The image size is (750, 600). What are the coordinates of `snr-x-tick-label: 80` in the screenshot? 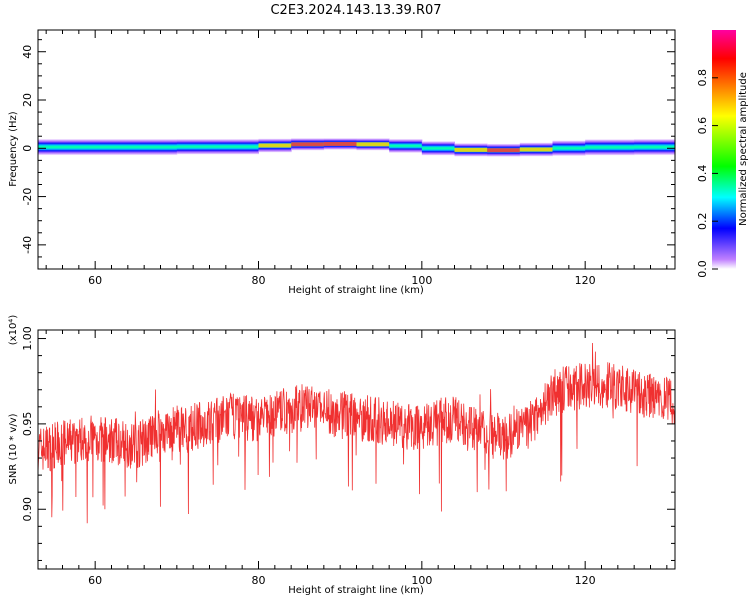 It's located at (259, 580).